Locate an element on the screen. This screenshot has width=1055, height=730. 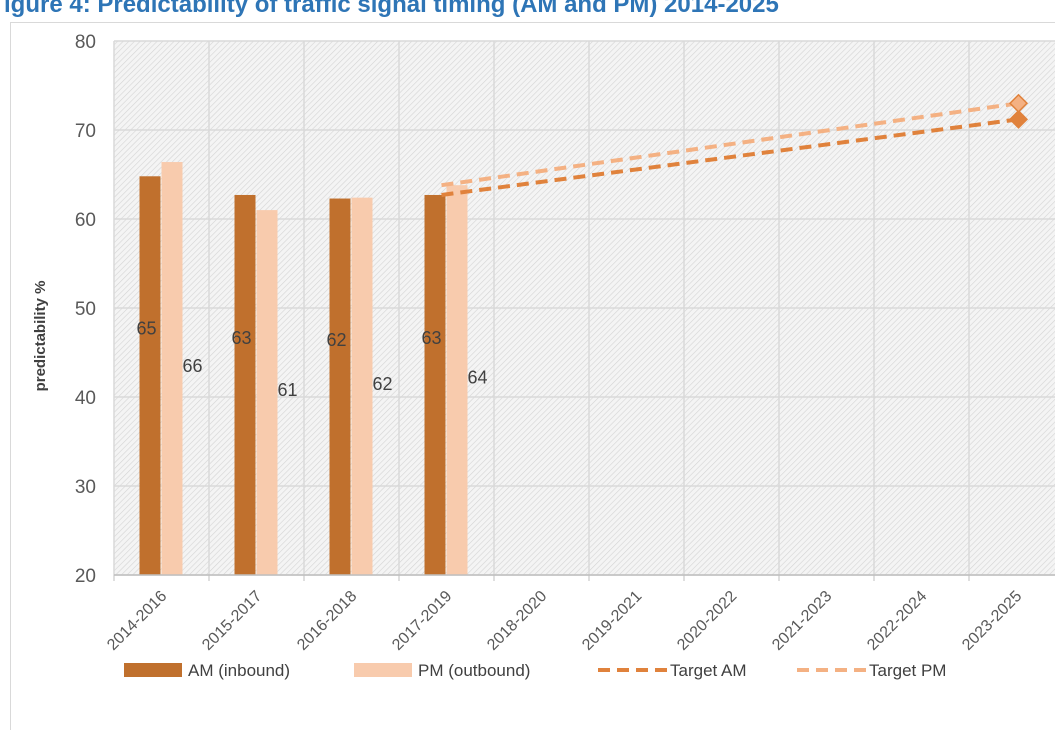
legend-label: PM (outbound) is located at coordinates (474, 670).